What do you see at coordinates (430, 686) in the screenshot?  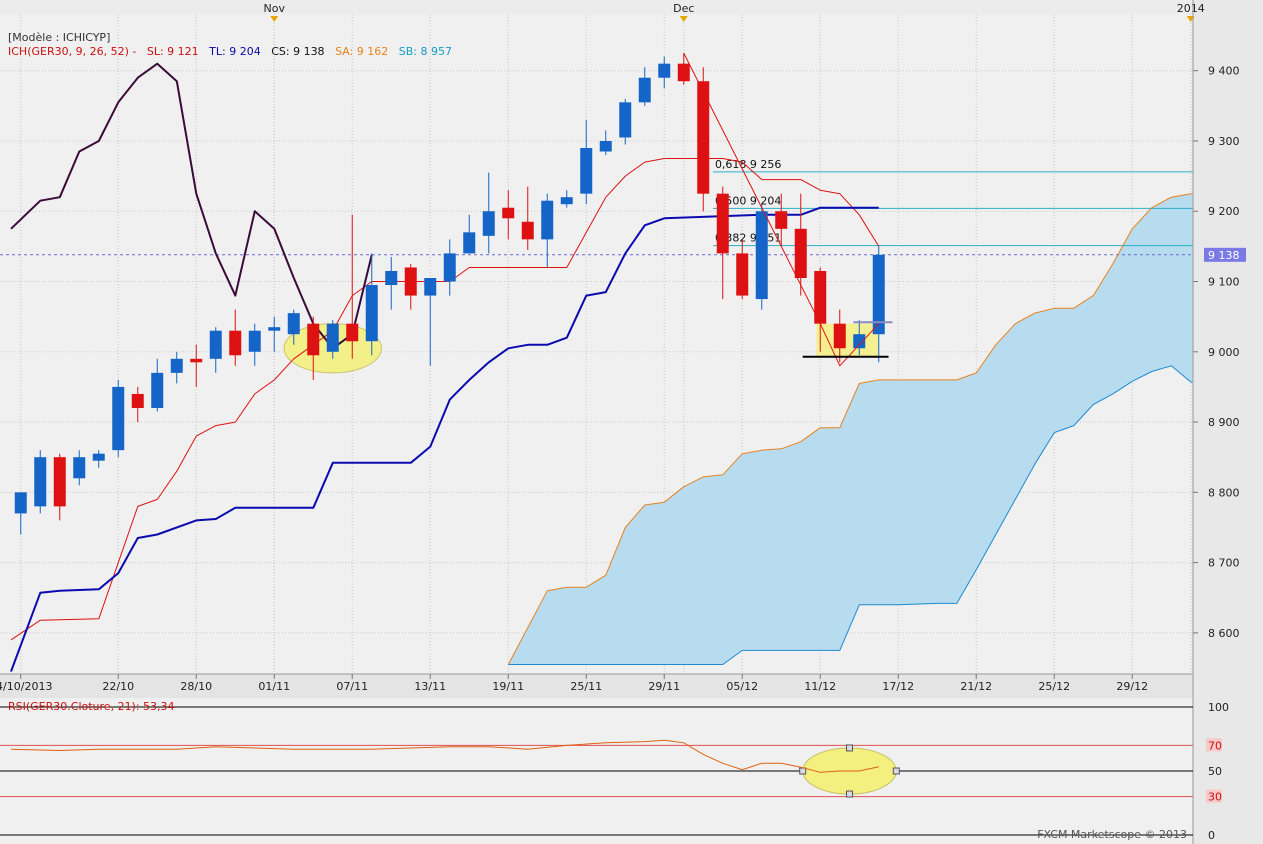 I see `date-tick-label: 13/11` at bounding box center [430, 686].